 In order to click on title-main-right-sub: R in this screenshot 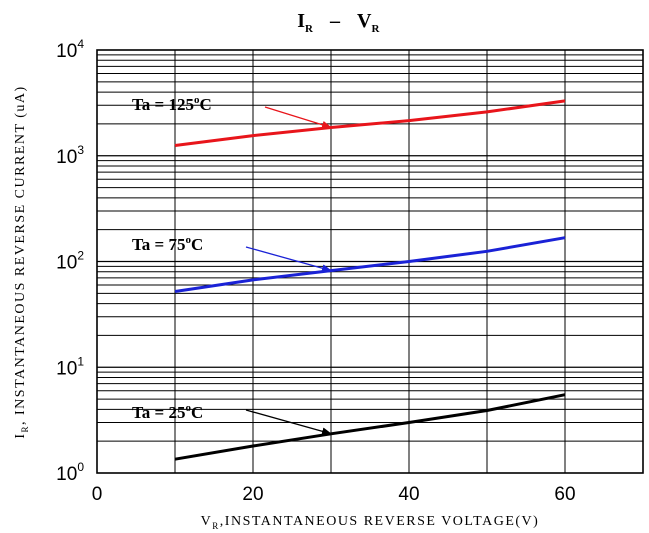, I will do `click(375, 29)`.